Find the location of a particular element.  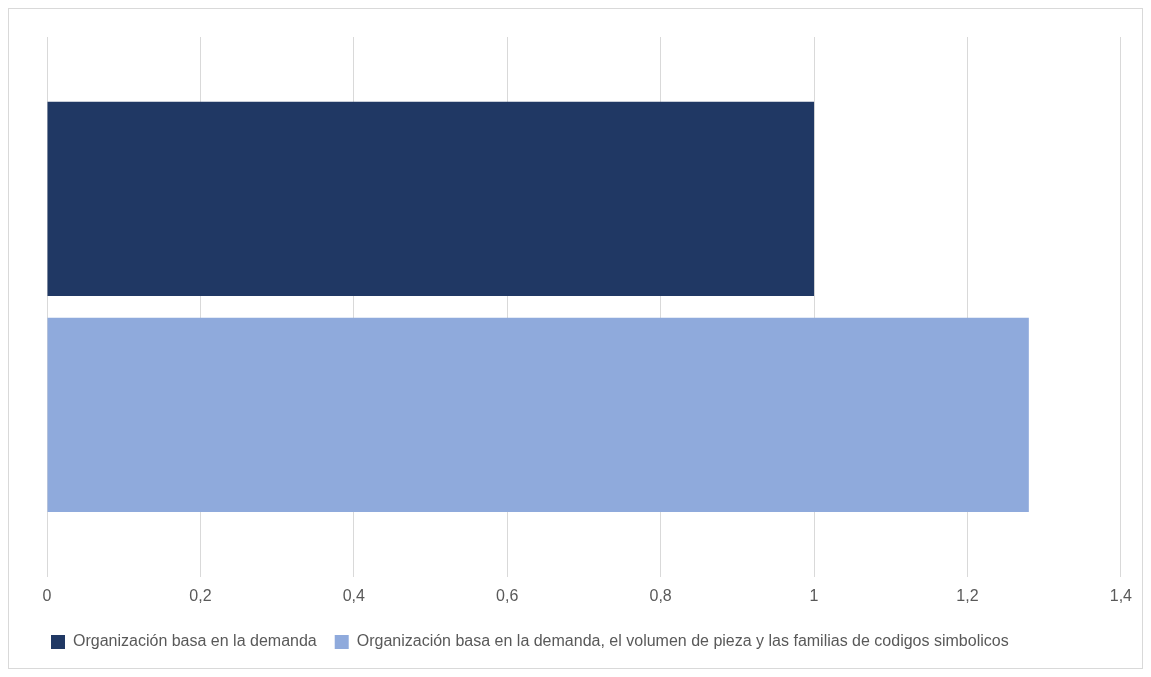

x-tick-label: 1,4 is located at coordinates (1121, 595).